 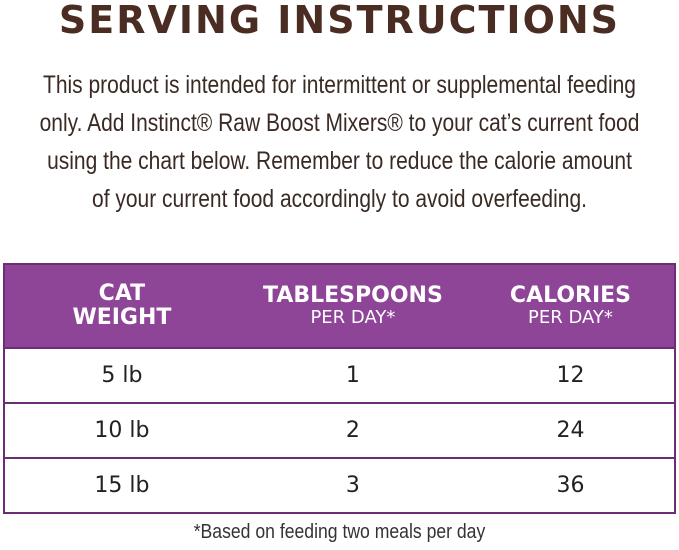 What do you see at coordinates (570, 305) in the screenshot?
I see `header-calories: CALORIES PER DAY*` at bounding box center [570, 305].